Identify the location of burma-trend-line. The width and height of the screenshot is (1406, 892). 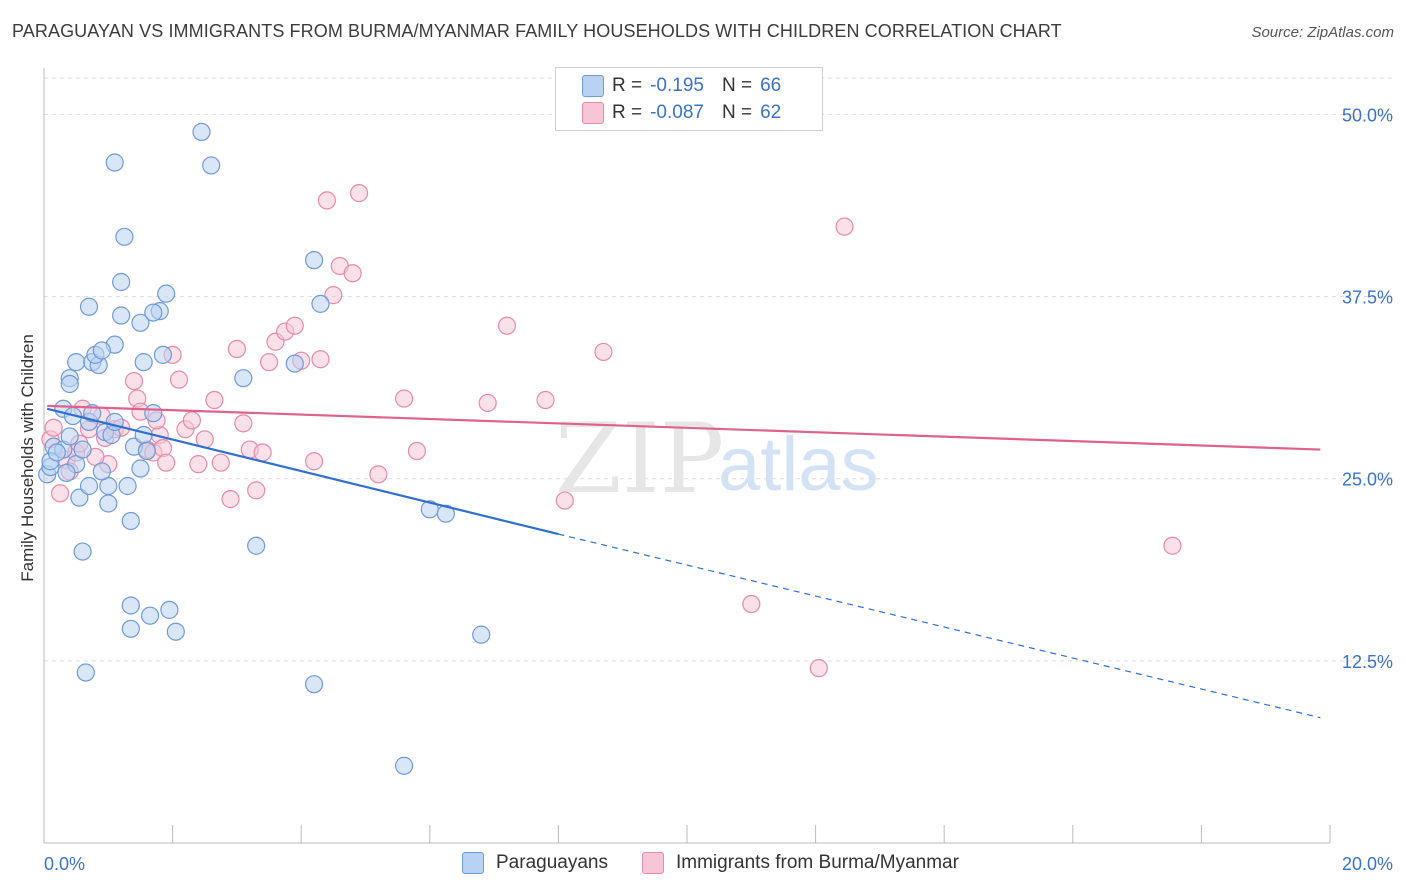
(684, 427).